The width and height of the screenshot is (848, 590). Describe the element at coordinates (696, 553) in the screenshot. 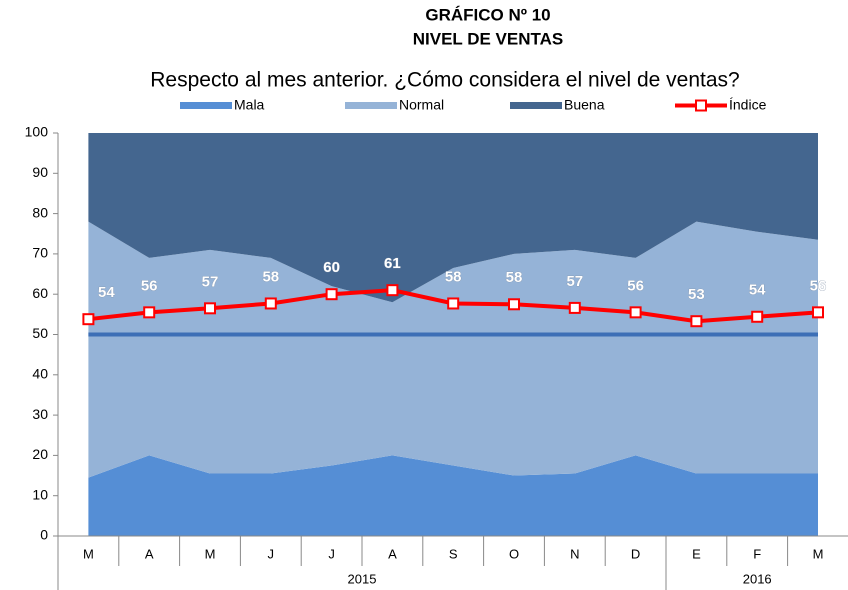

I see `x-tick-label: E` at that location.